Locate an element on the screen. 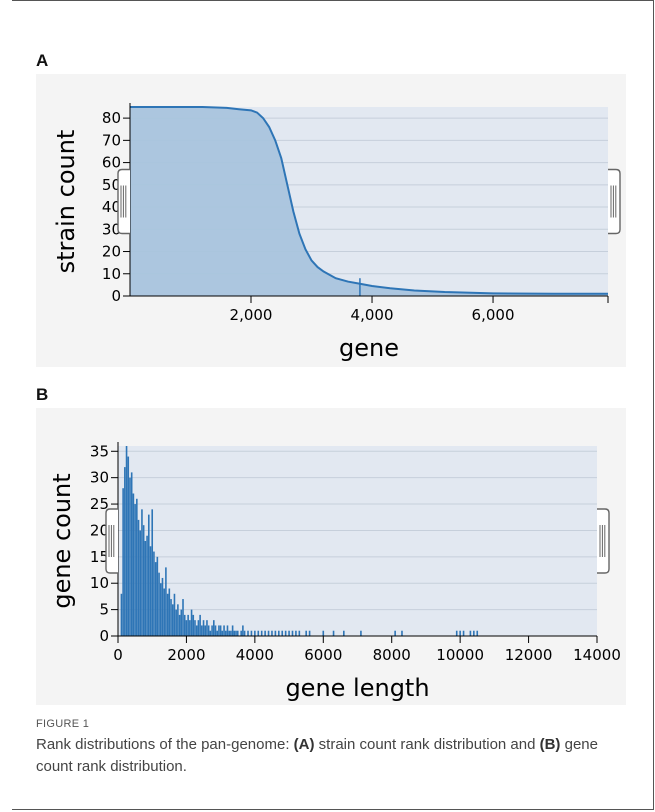 This screenshot has width=655, height=812. caption-part: (B) is located at coordinates (550, 744).